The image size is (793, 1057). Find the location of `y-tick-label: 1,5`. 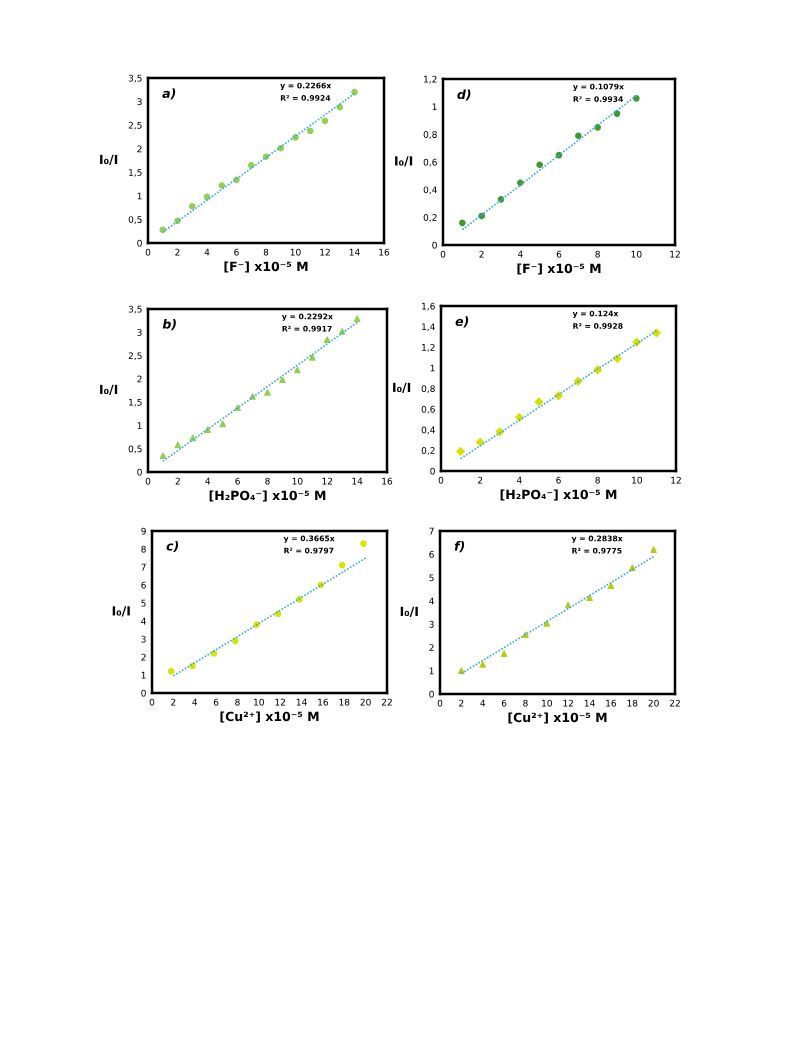

y-tick-label: 1,5 is located at coordinates (135, 402).